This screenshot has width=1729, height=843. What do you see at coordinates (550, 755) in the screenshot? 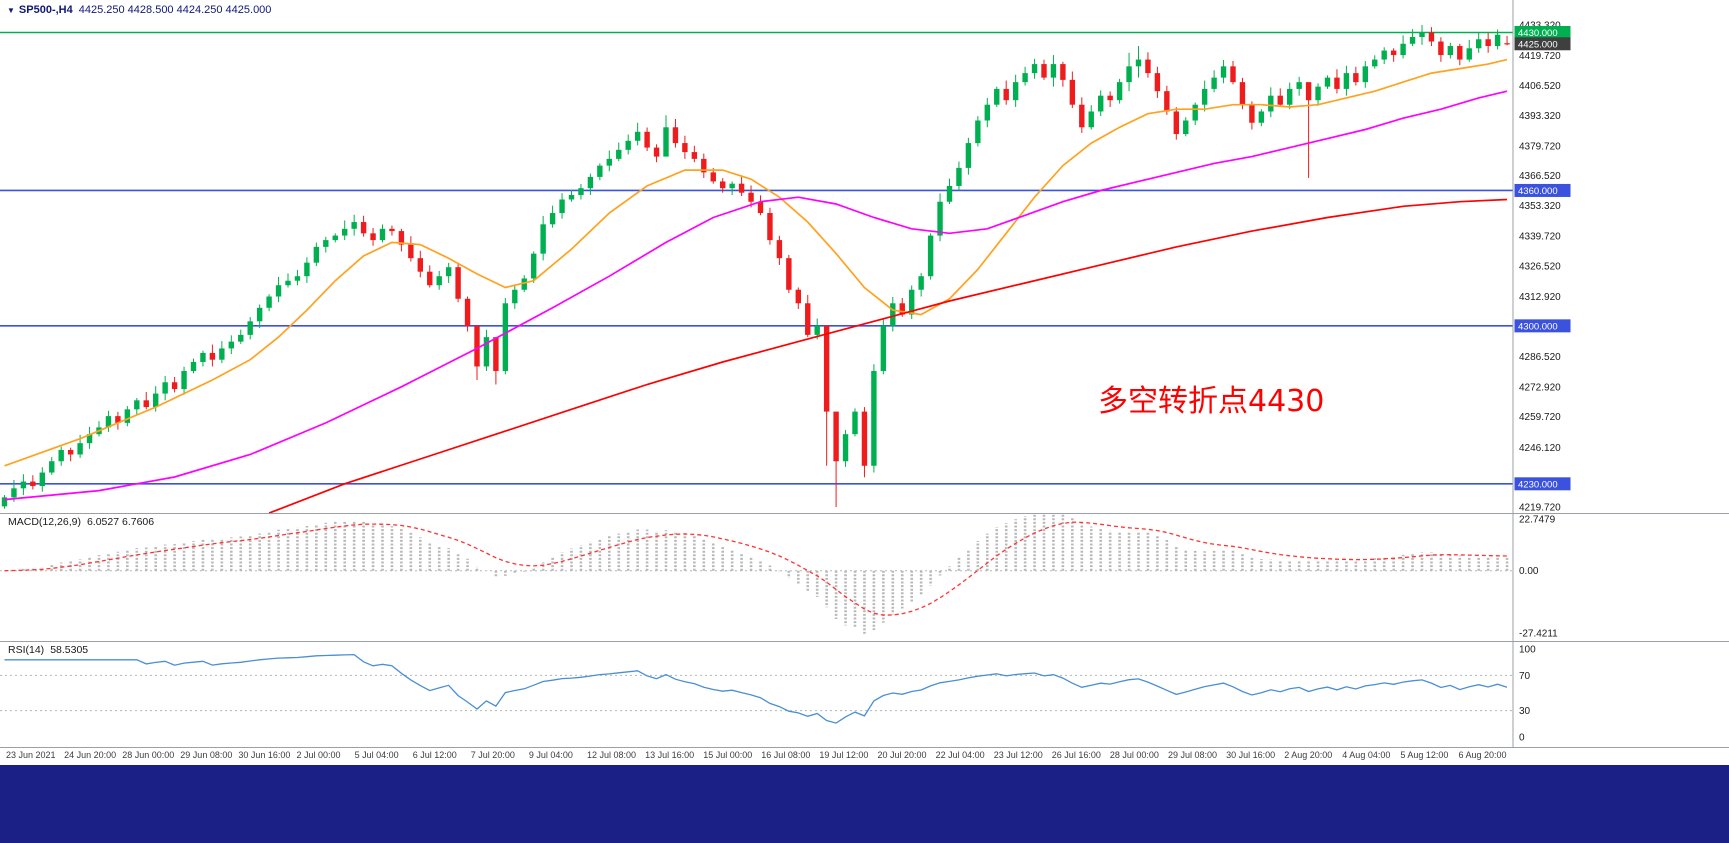
I see `time-label: 9 Jul 04:00` at bounding box center [550, 755].